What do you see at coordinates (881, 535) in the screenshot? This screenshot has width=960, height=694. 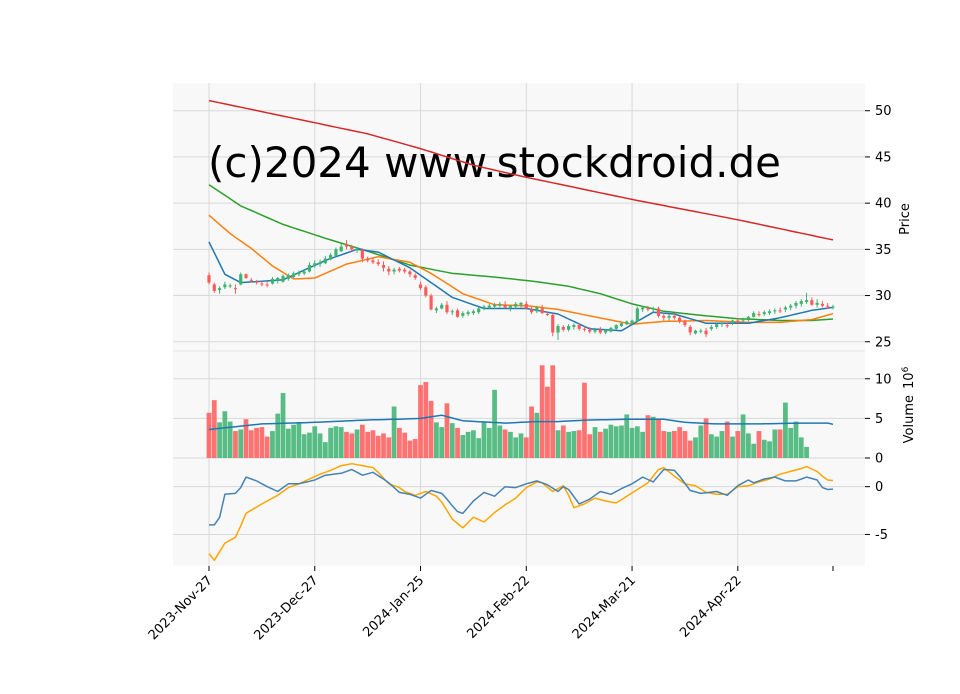 I see `macd-y-tick-label: -5` at bounding box center [881, 535].